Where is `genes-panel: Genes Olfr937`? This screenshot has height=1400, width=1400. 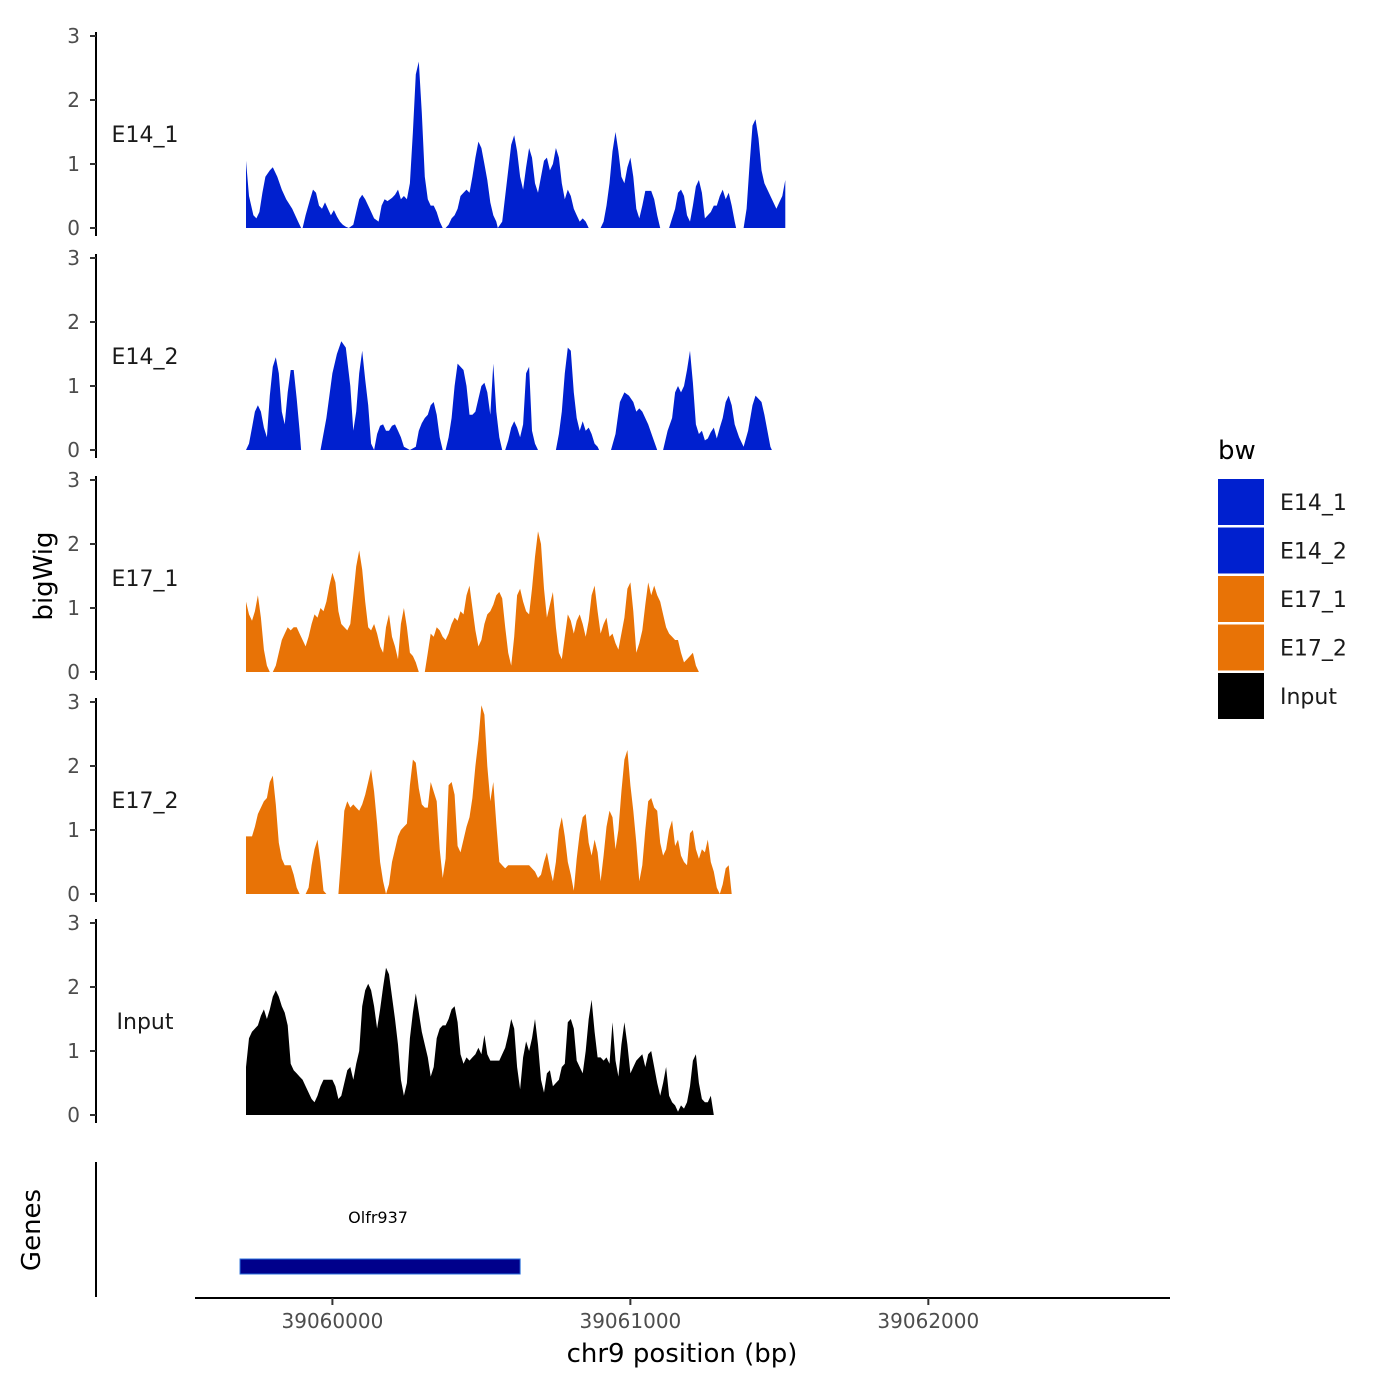
genes-panel: Genes Olfr937 is located at coordinates (269, 1229).